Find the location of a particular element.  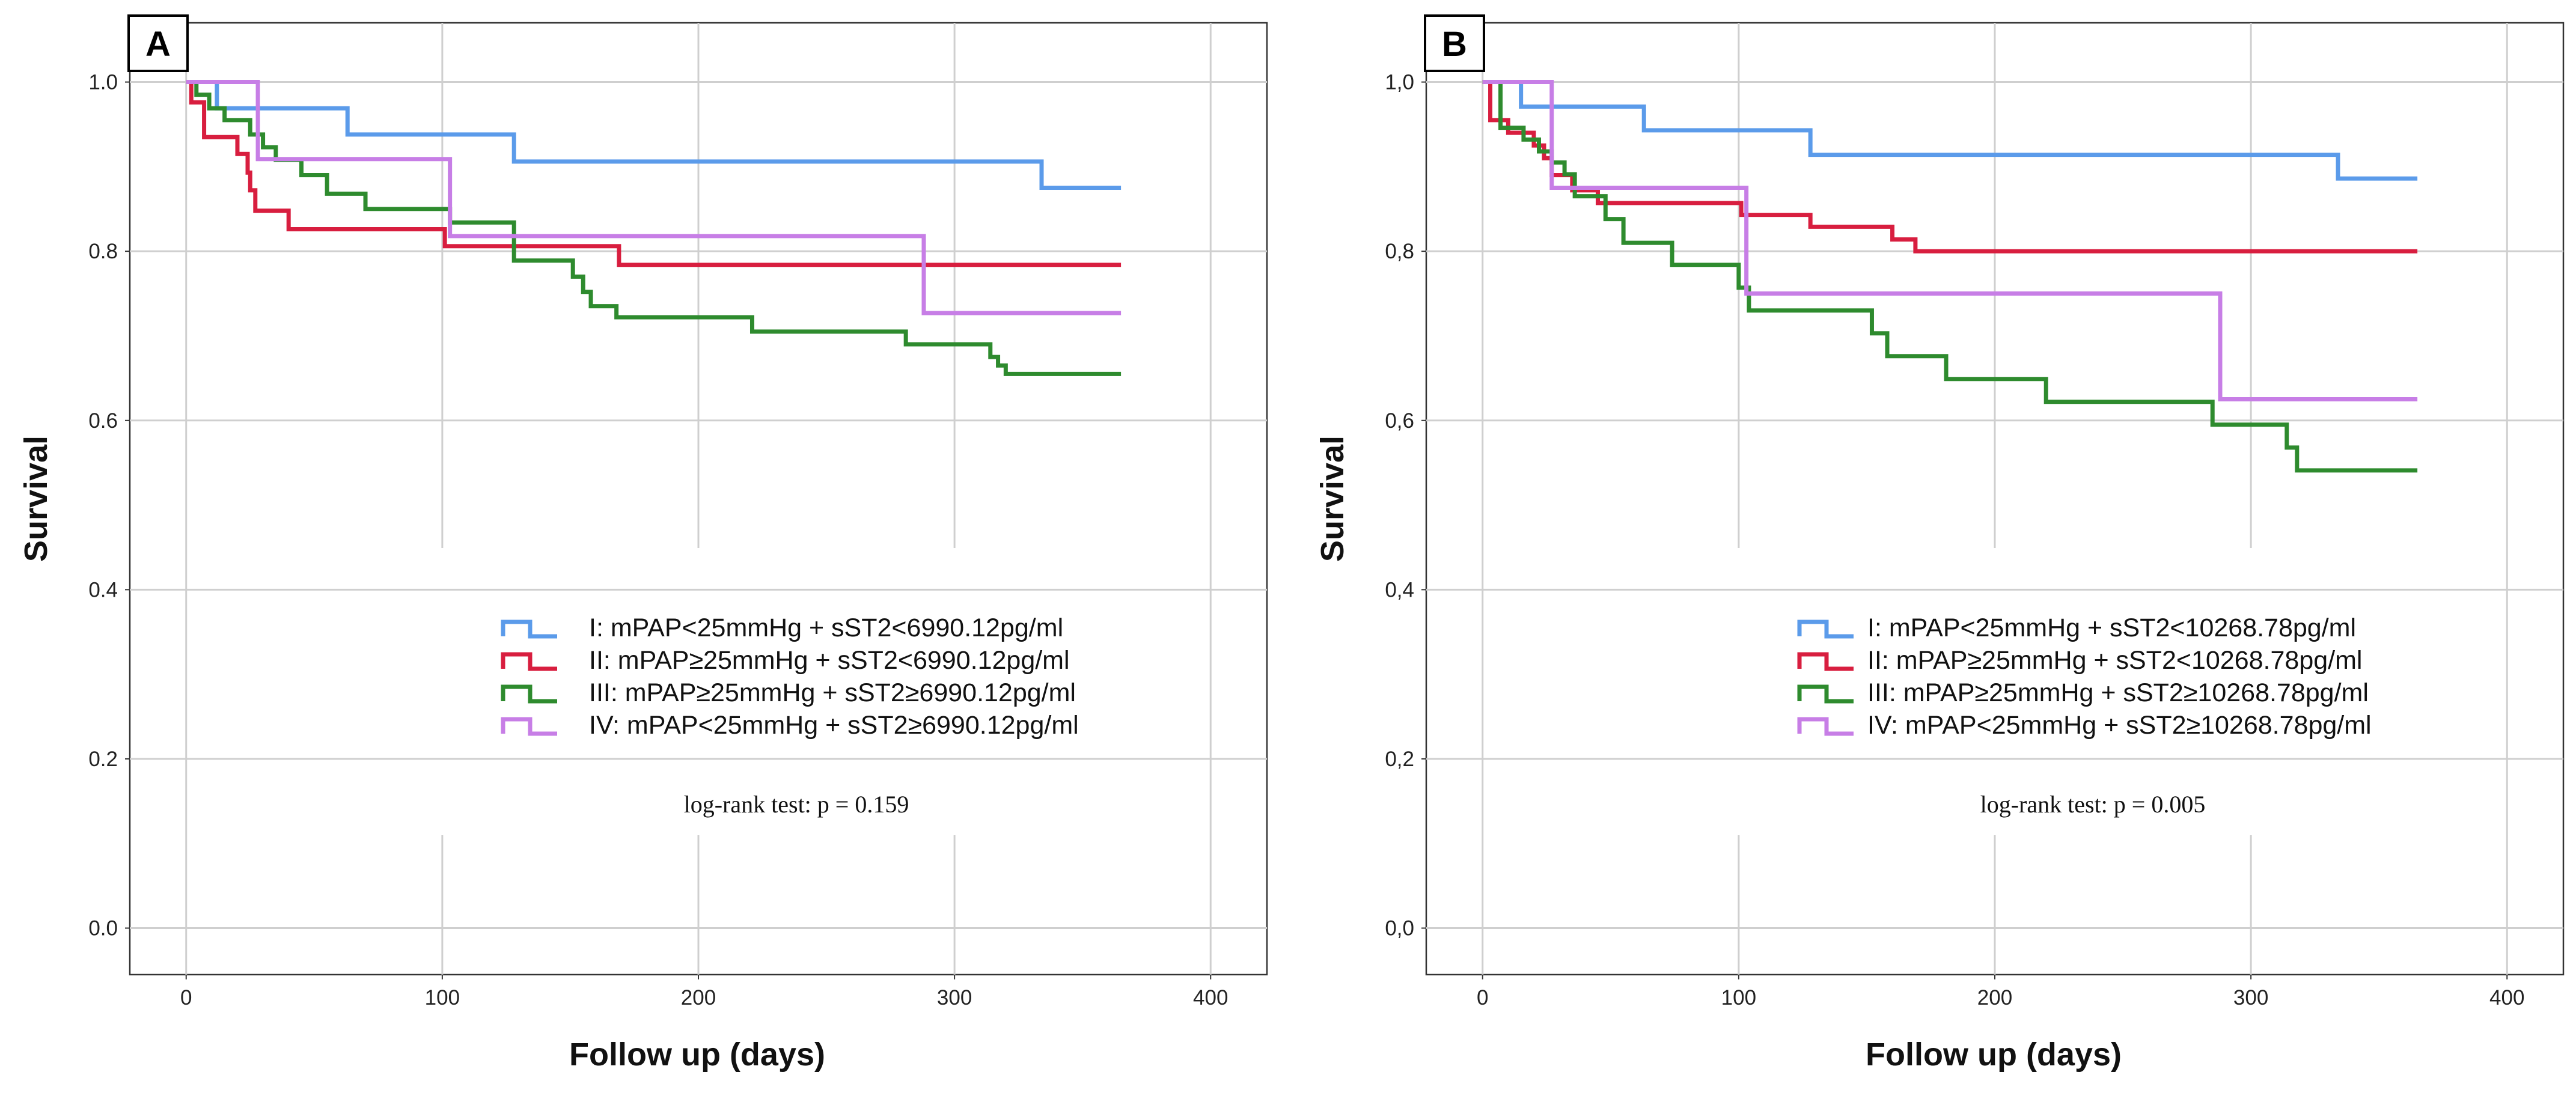

y-tick-label: 0,4 is located at coordinates (1399, 589).